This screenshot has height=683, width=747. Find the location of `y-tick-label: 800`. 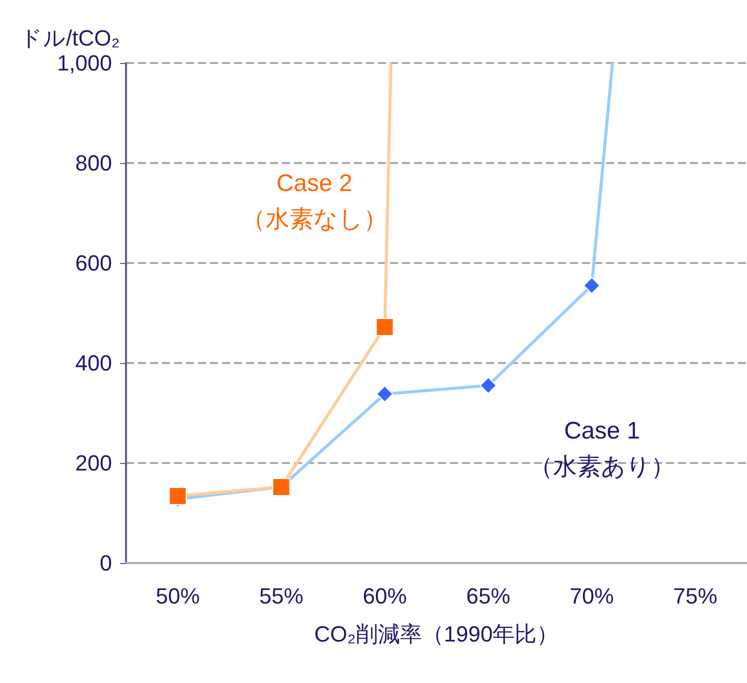

y-tick-label: 800 is located at coordinates (93, 163).